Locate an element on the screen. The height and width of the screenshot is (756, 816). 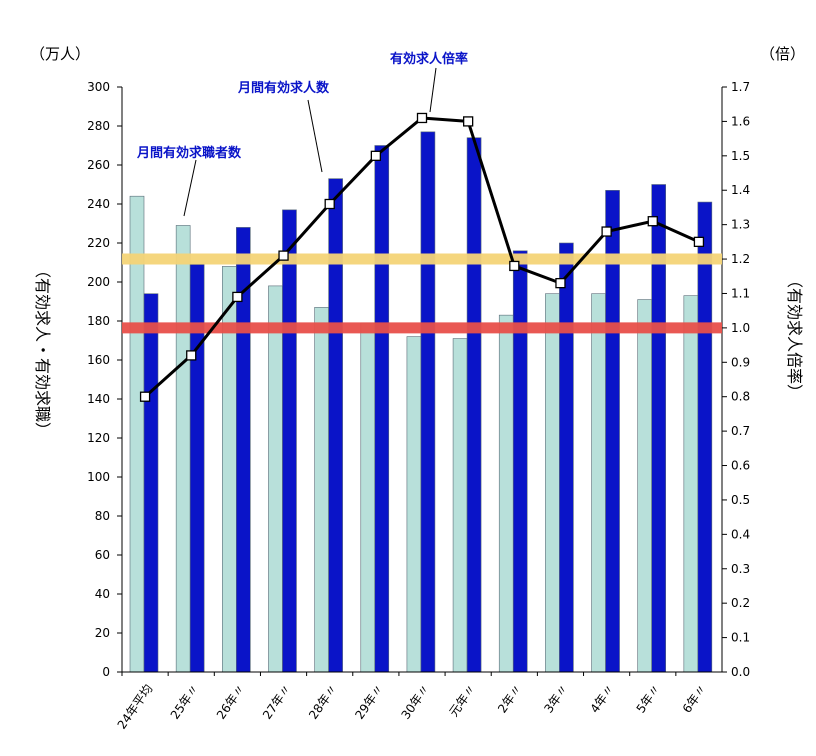
annotation-openings: 月間有効求人数 is located at coordinates (283, 88).